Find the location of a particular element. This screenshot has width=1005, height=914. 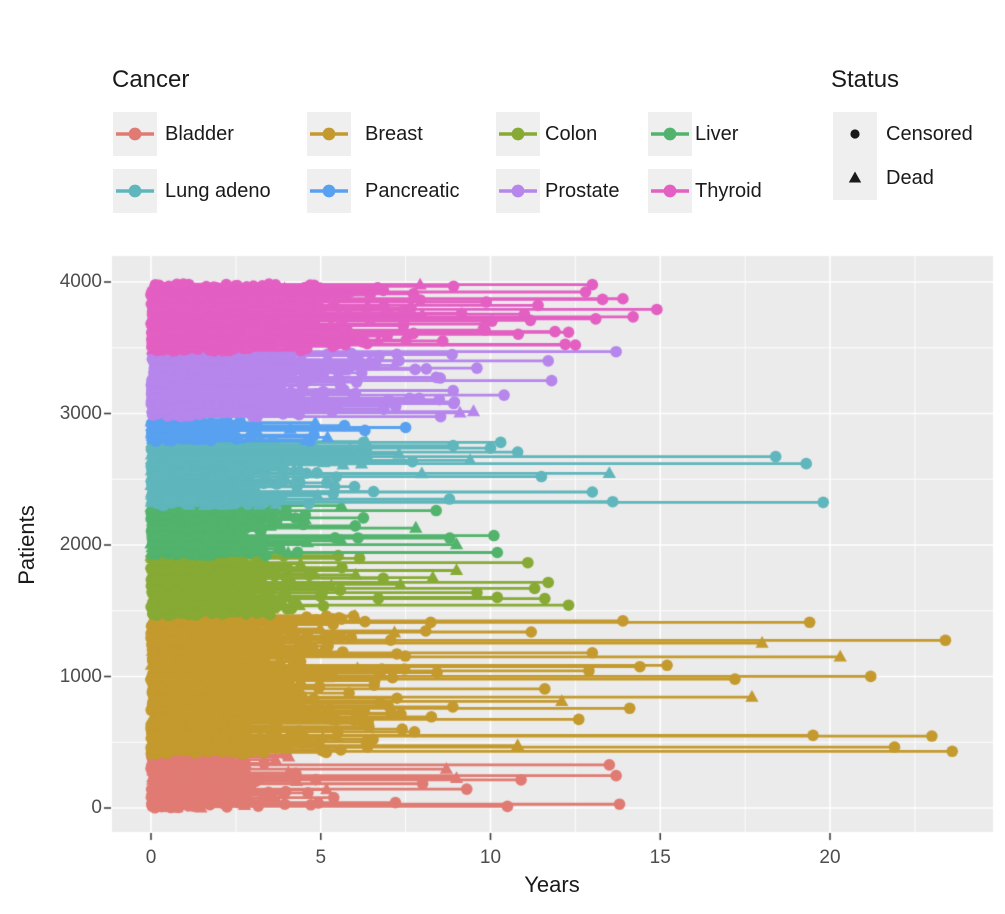

legend-item-breast: Breast is located at coordinates (394, 134).